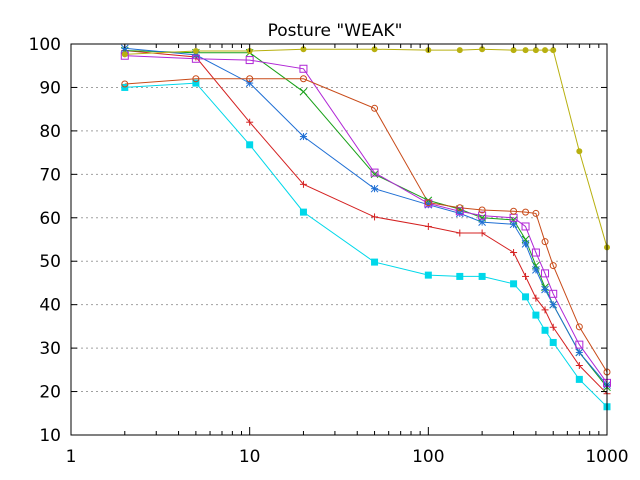 The width and height of the screenshot is (640, 480). I want to click on y-tick-label: 30, so click(50, 349).